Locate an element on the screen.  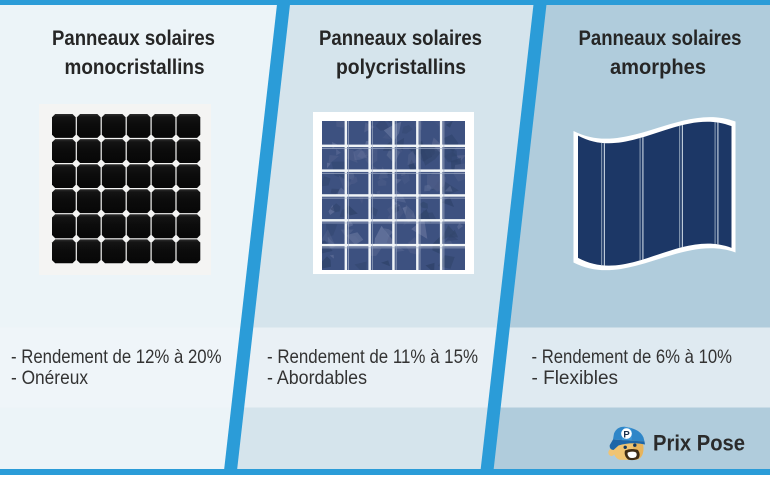
svg-text: - Onéreux is located at coordinates (49, 378).